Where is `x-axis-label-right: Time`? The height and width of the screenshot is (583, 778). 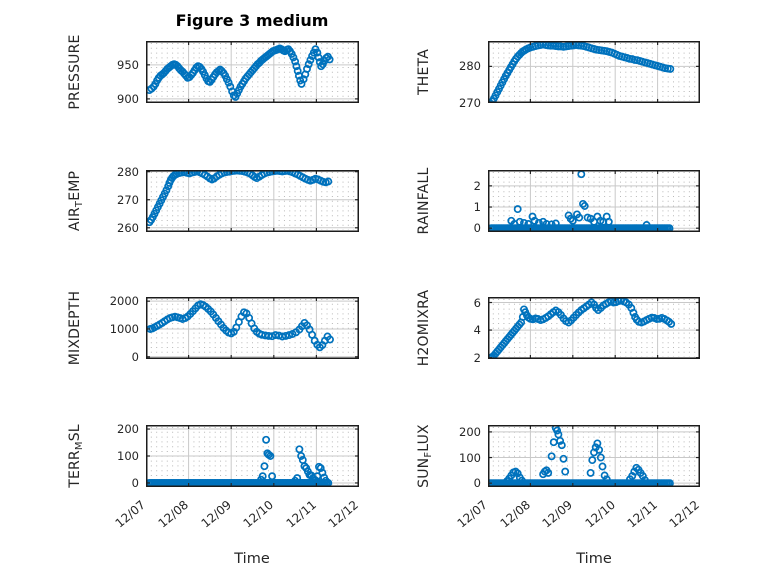 x-axis-label-right: Time is located at coordinates (594, 559).